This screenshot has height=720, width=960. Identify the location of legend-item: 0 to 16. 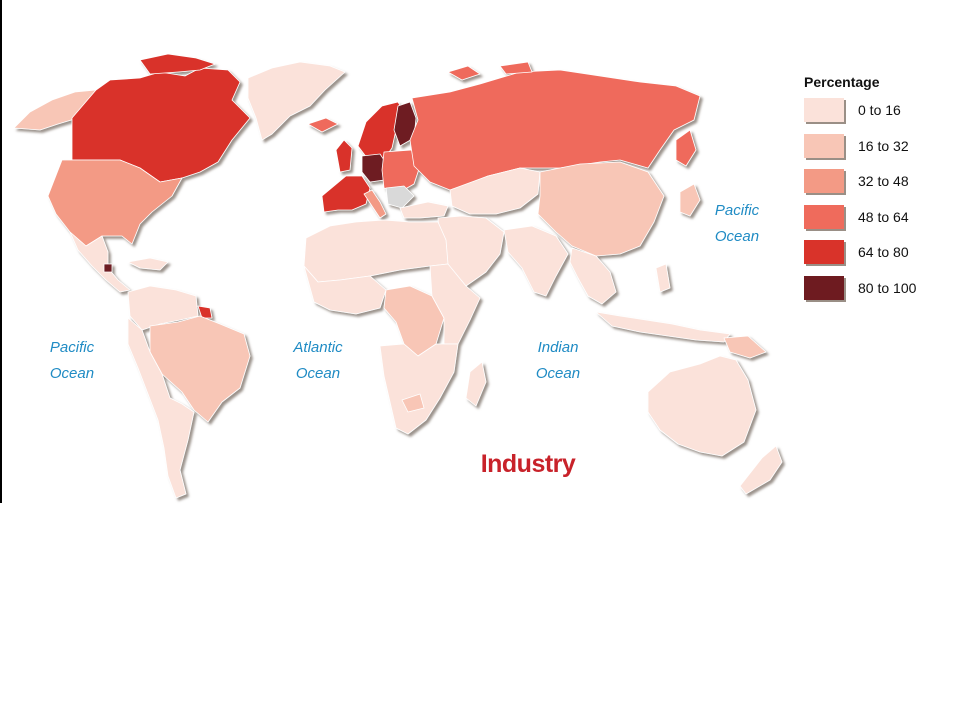
(879, 116).